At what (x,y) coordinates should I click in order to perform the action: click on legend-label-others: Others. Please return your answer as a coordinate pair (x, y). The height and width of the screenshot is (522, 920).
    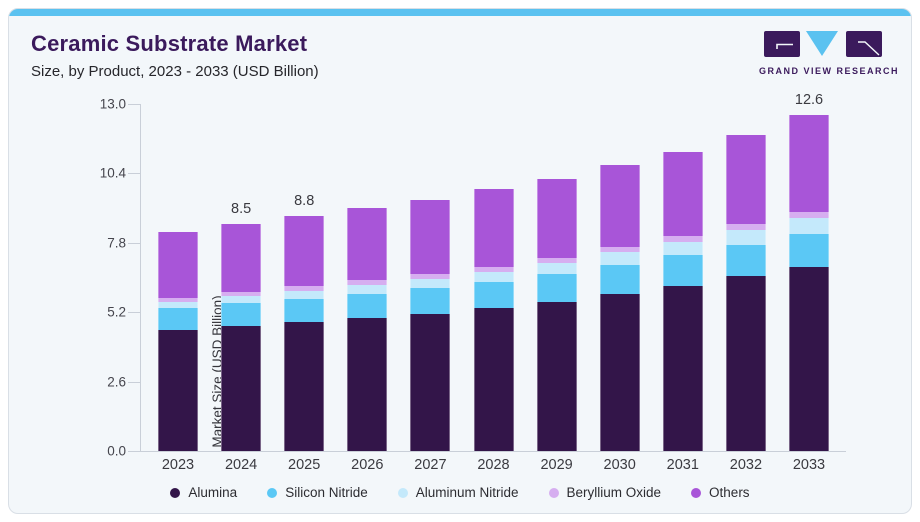
    Looking at the image, I should click on (729, 492).